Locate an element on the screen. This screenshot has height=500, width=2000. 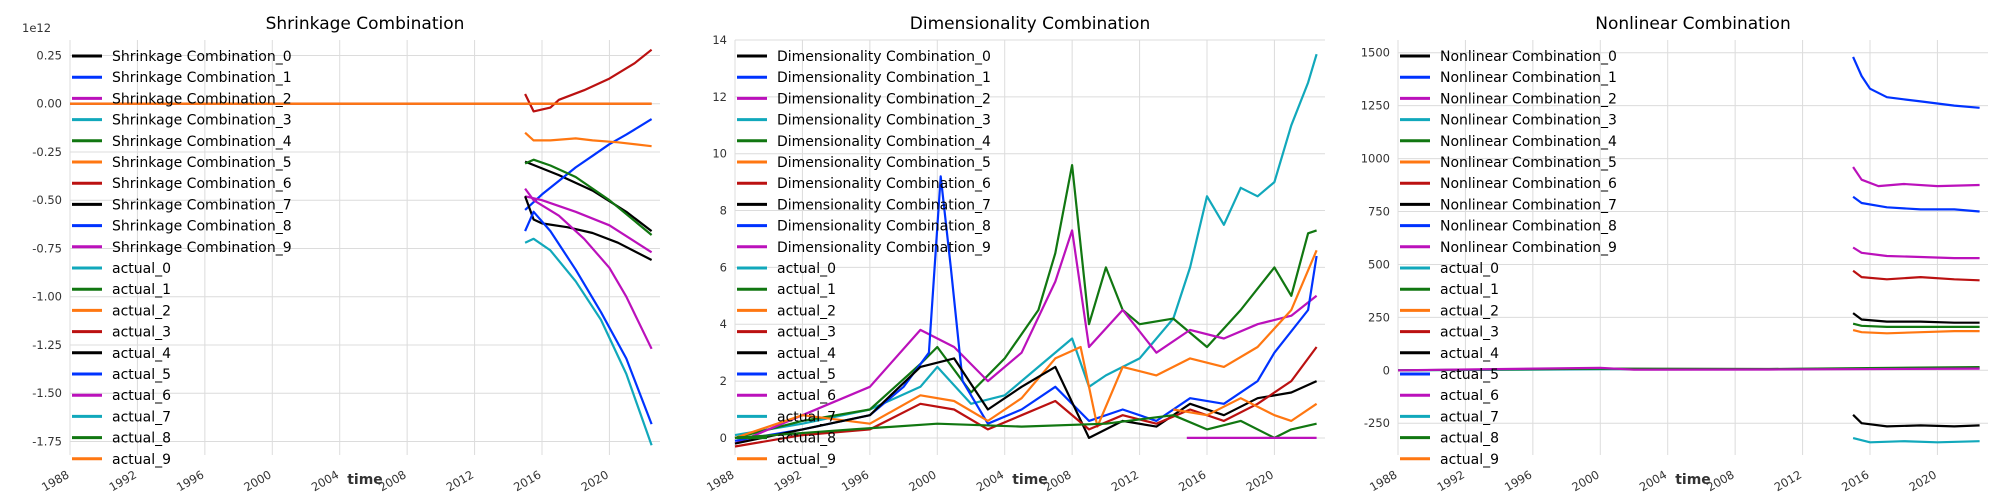
x-tick-label: 2004 is located at coordinates (325, 480).